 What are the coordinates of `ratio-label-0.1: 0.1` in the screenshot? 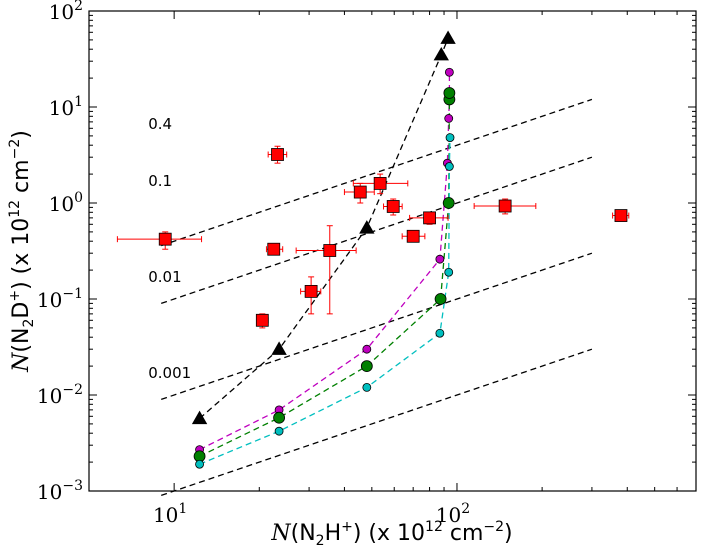 It's located at (160, 181).